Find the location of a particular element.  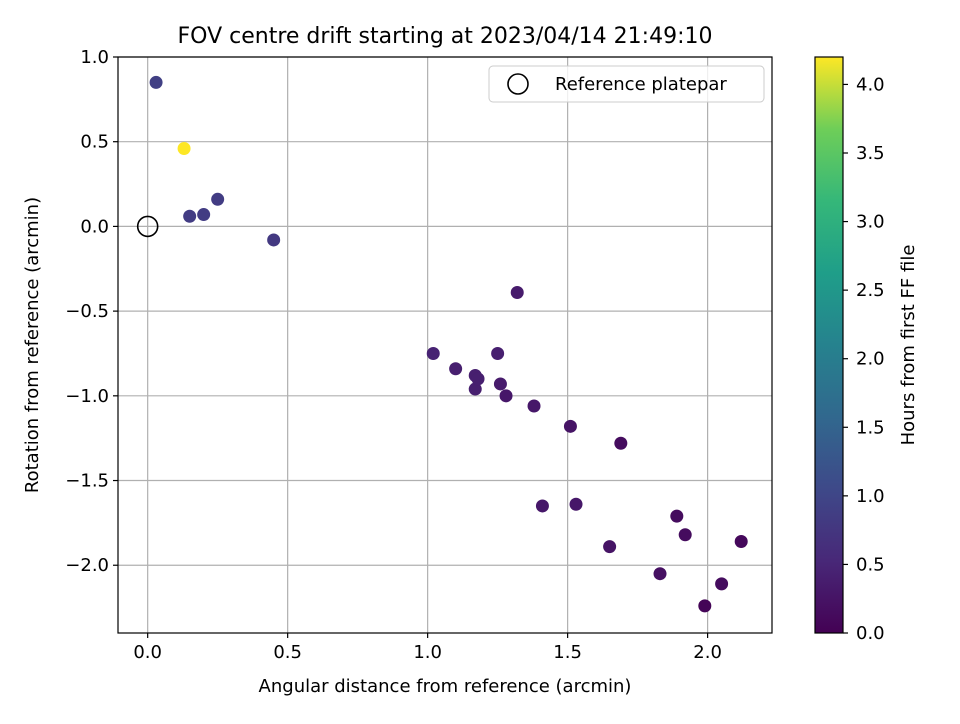

x-tick-label: 1.0 is located at coordinates (427, 652).